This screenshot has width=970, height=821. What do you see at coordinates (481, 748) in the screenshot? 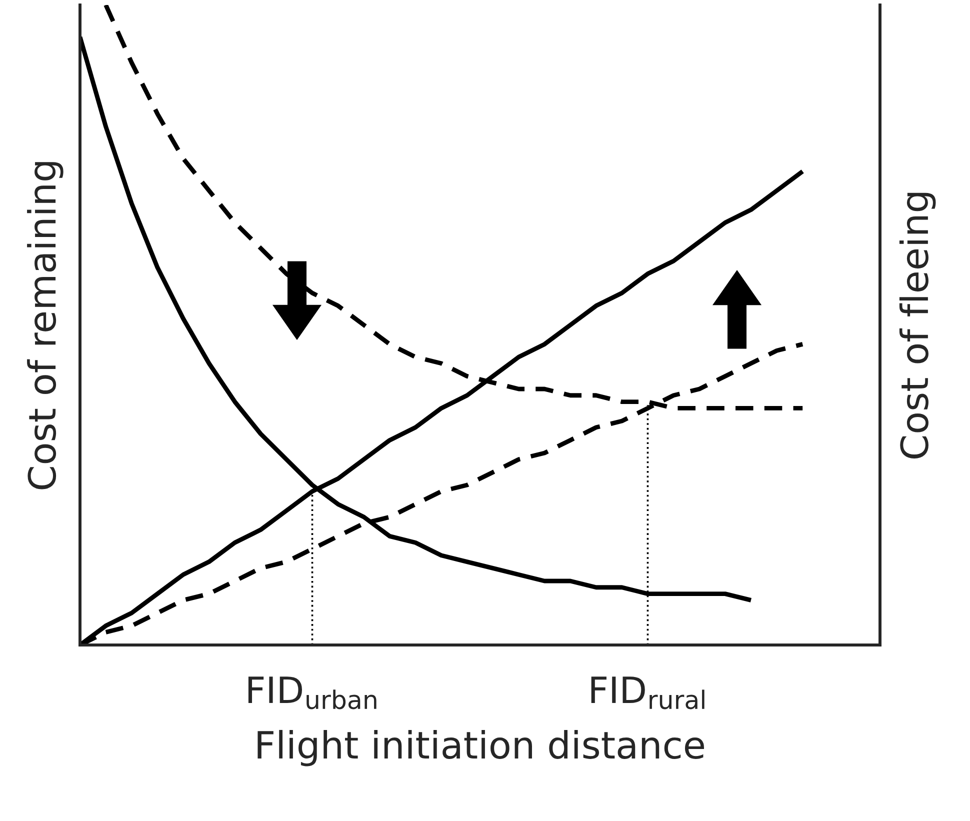
I see `x-axis-title: Flight initiation distance` at bounding box center [481, 748].